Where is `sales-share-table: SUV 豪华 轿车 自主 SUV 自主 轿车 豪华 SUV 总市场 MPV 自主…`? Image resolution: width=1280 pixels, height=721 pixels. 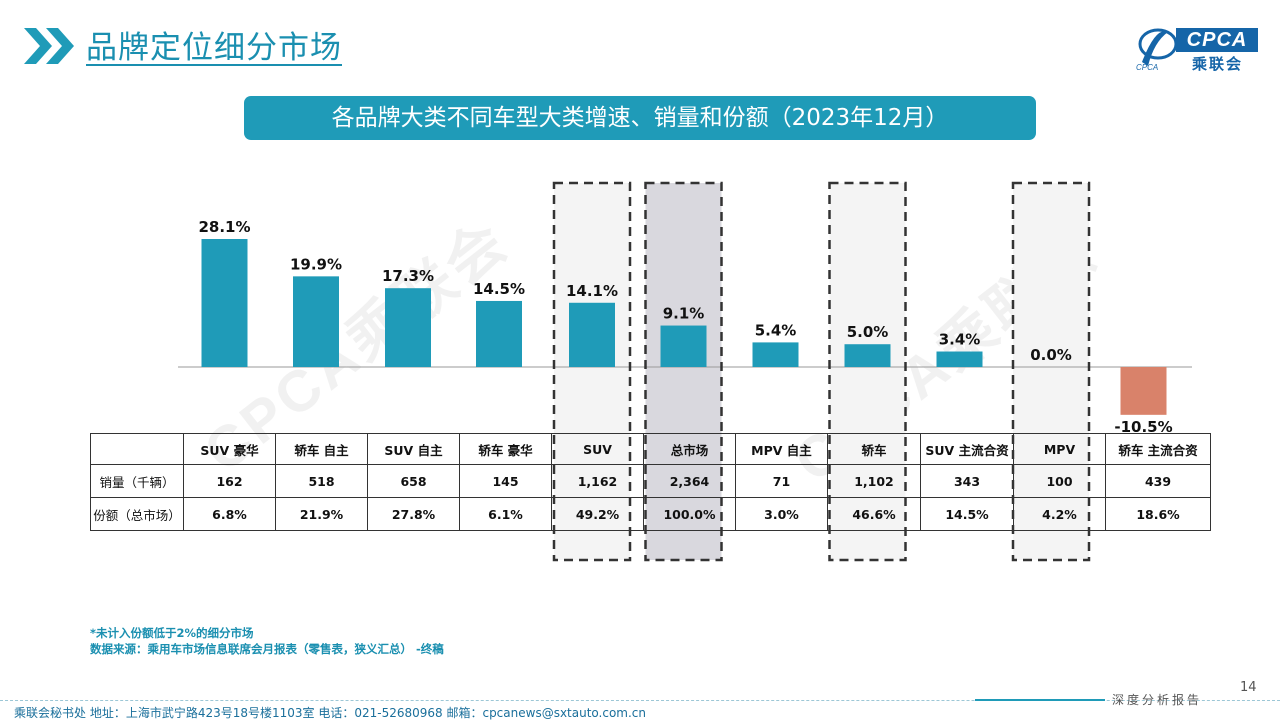 sales-share-table: SUV 豪华 轿车 自主 SUV 自主 轿车 豪华 SUV 总市场 MPV 自主… is located at coordinates (650, 482).